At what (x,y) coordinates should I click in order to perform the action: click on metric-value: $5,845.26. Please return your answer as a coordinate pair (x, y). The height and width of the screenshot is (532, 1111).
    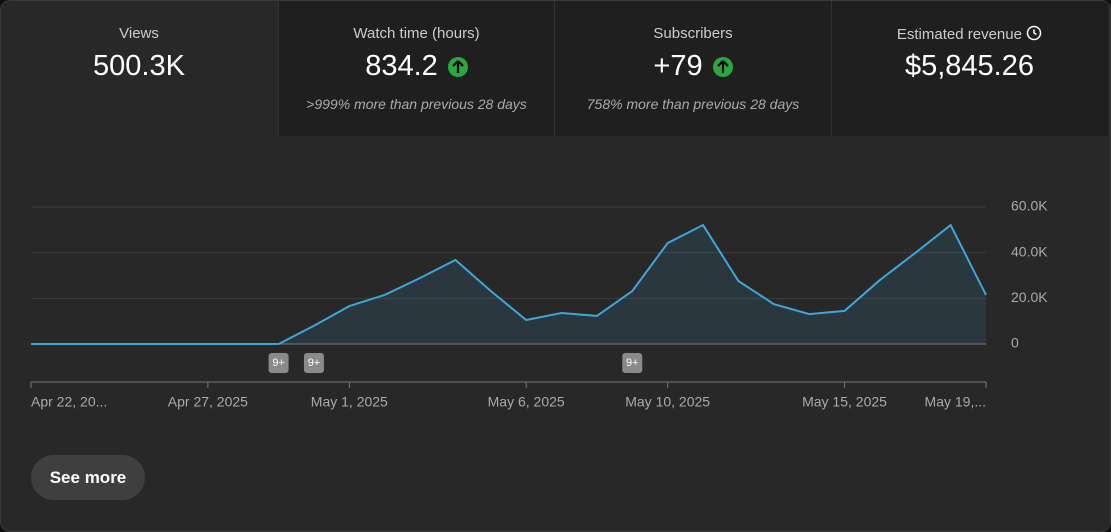
    Looking at the image, I should click on (969, 66).